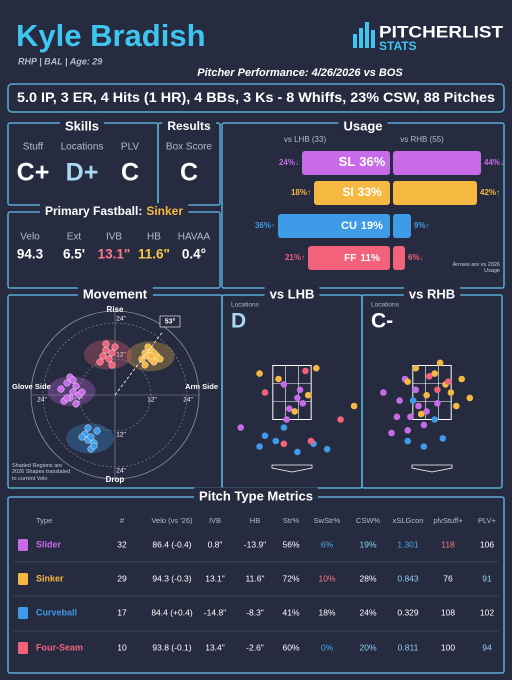 This screenshot has width=512, height=680. Describe the element at coordinates (238, 321) in the screenshot. I see `location-grade: D` at that location.